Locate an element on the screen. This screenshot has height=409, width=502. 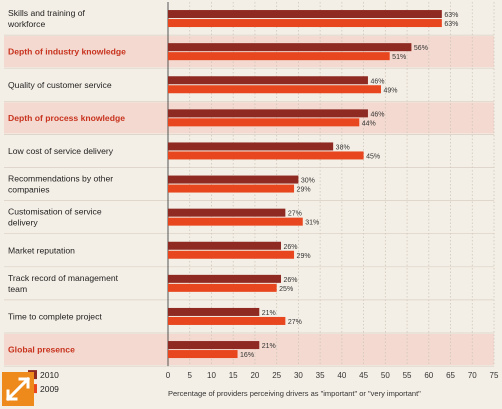
value-label-2010-7: 27% is located at coordinates (295, 214).